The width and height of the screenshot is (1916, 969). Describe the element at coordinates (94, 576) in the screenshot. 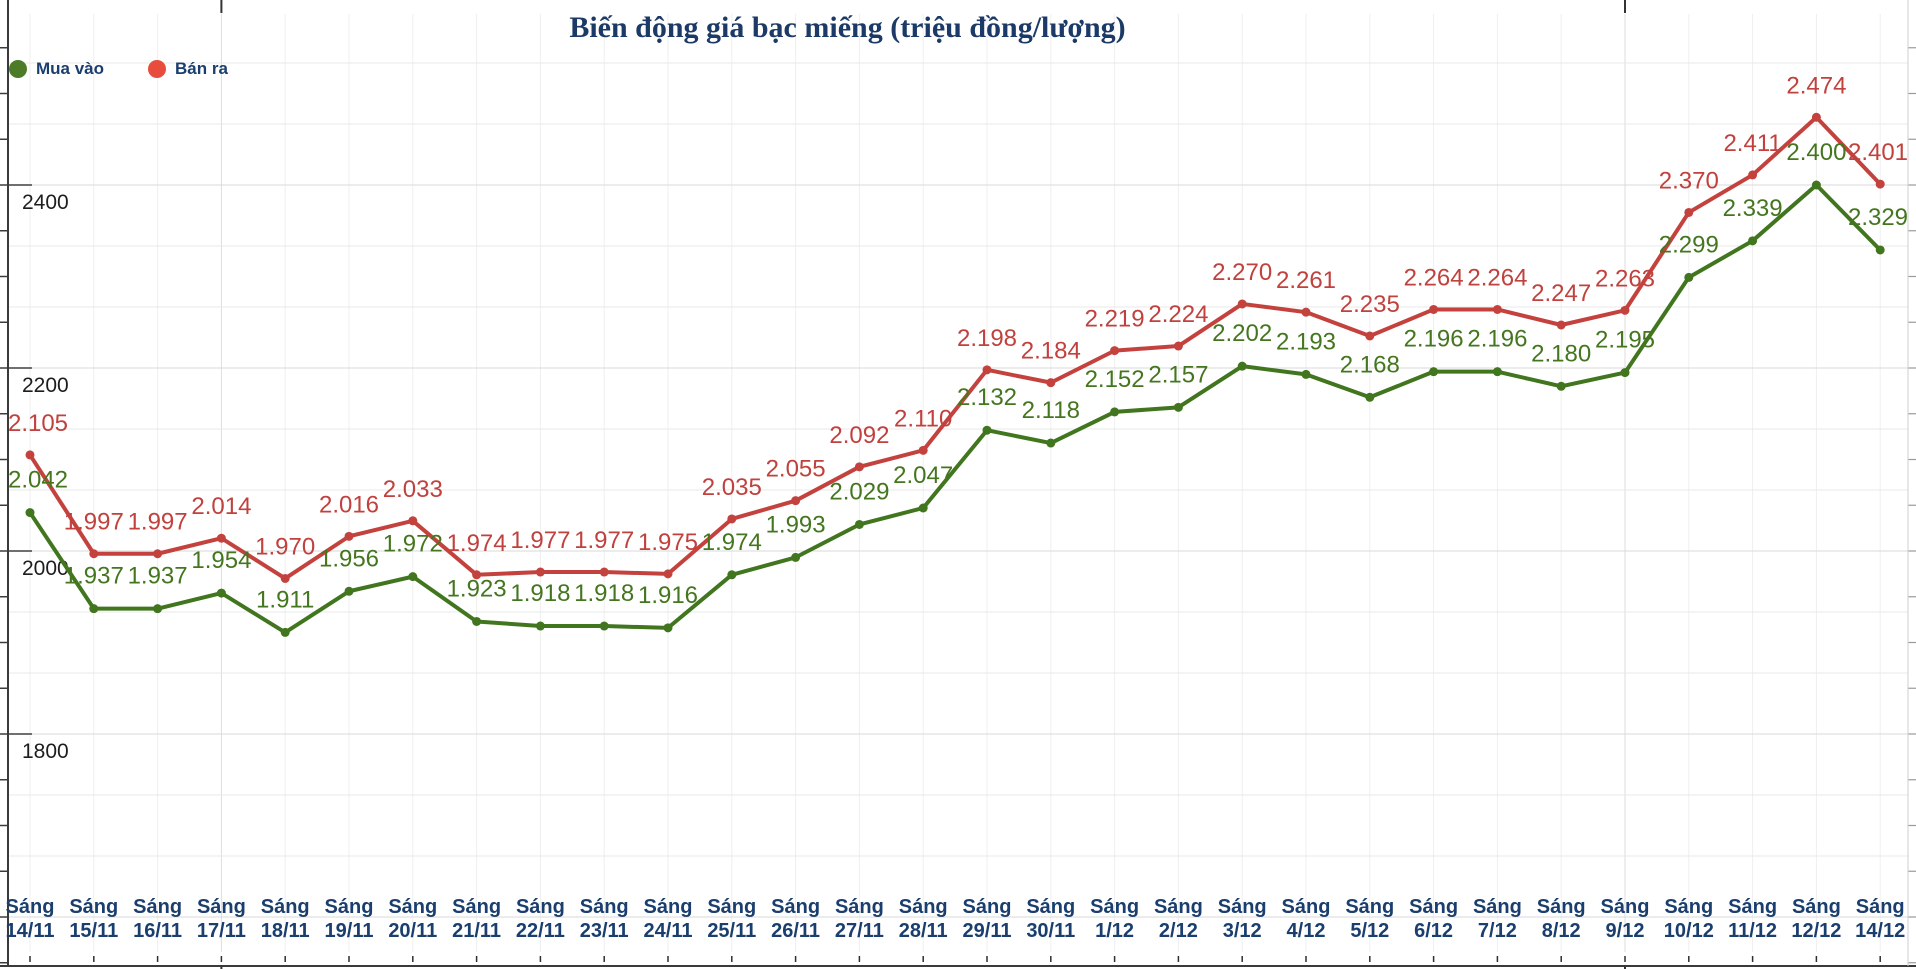

I see `buy-data-label: 1.937` at that location.